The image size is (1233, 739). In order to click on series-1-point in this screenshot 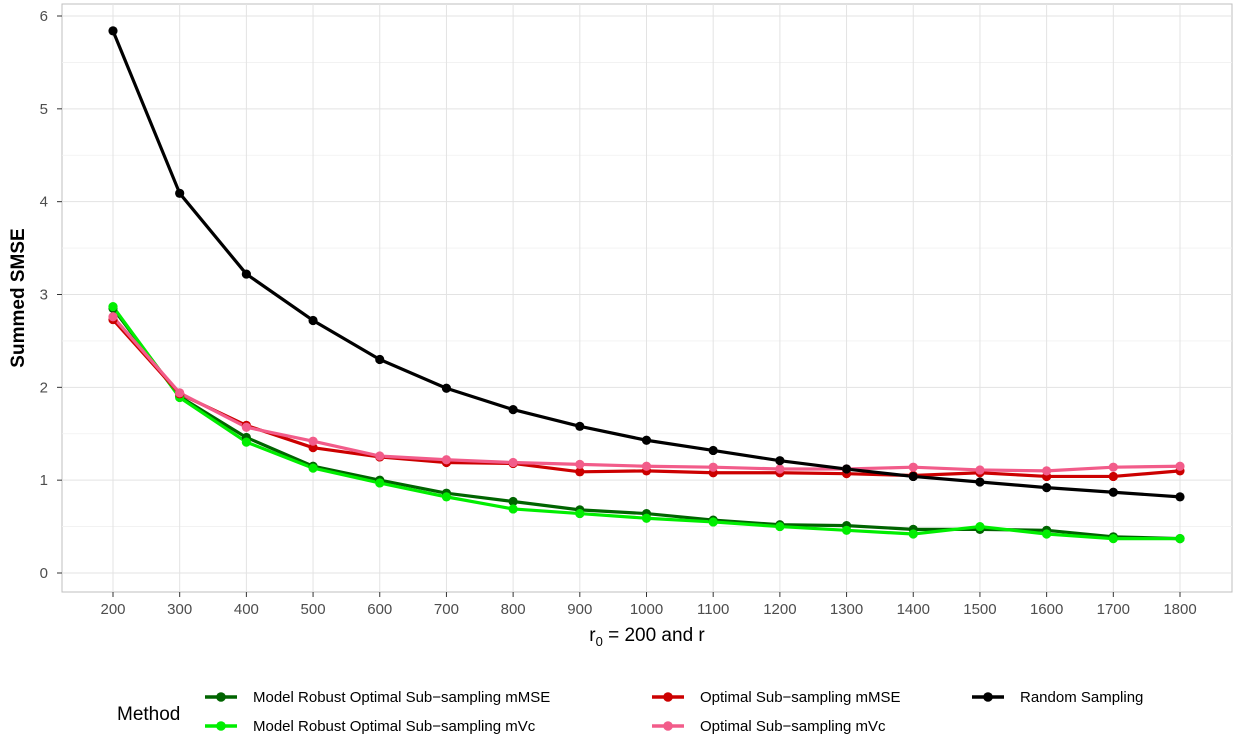, I will do `click(513, 501)`.